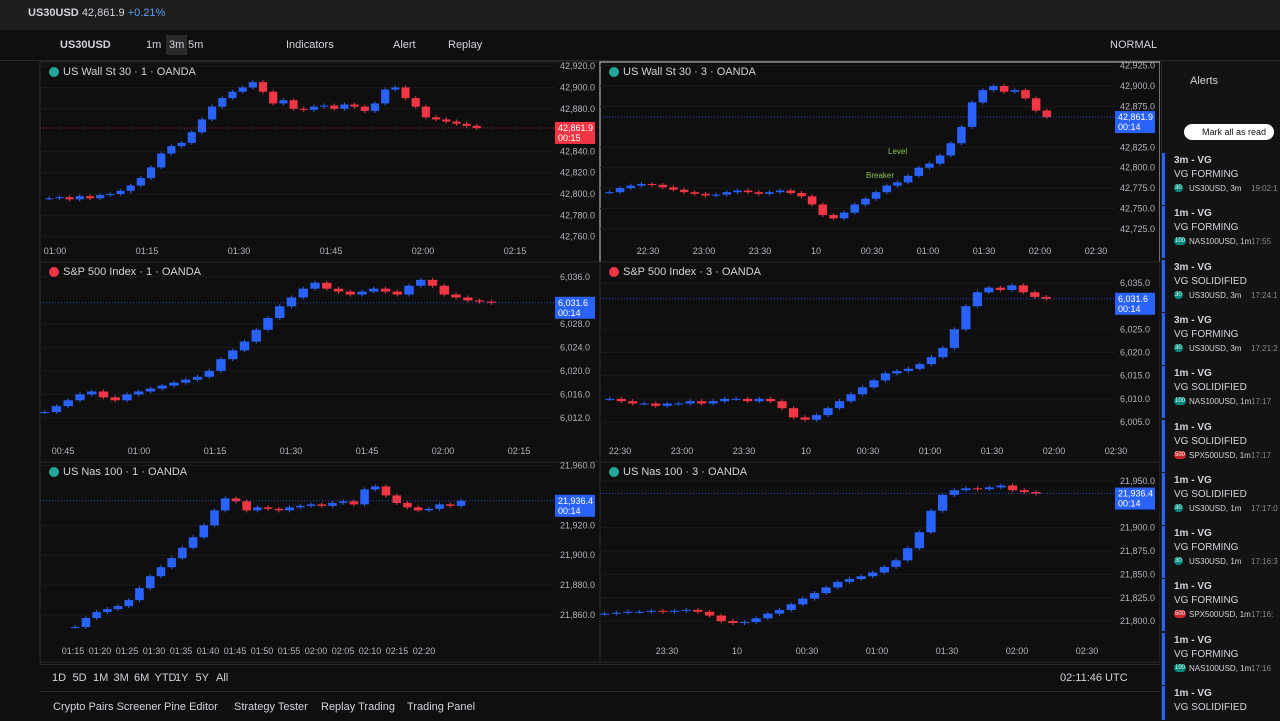 The width and height of the screenshot is (1280, 721). Describe the element at coordinates (1135, 122) in the screenshot. I see `price-label-box` at that location.